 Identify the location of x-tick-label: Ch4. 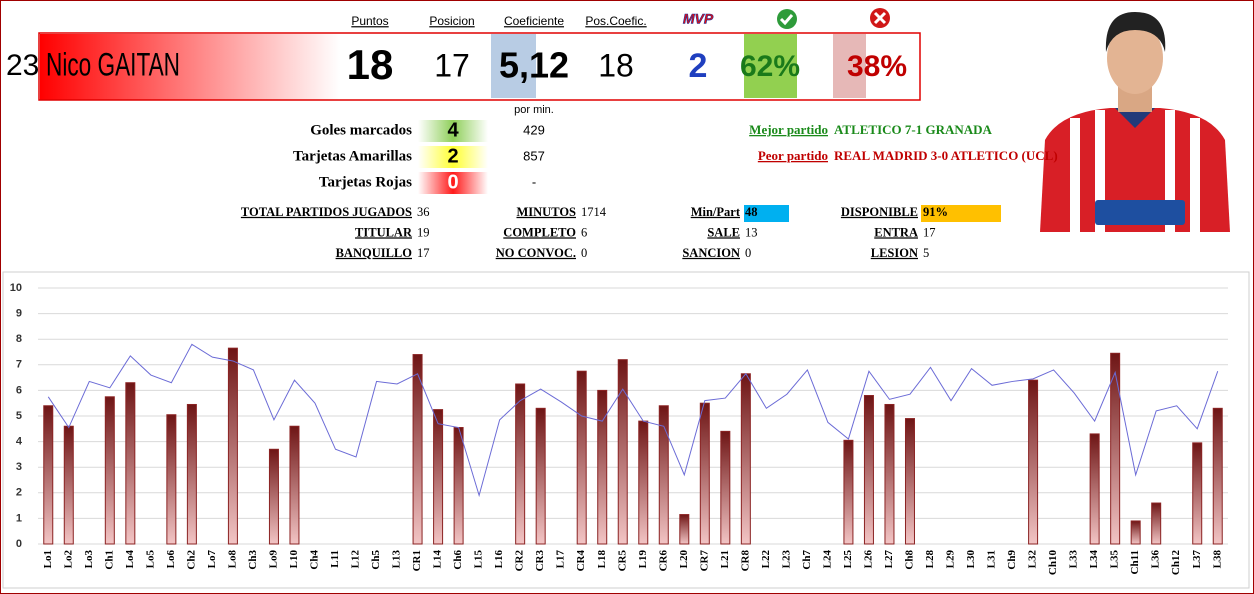
(315, 560).